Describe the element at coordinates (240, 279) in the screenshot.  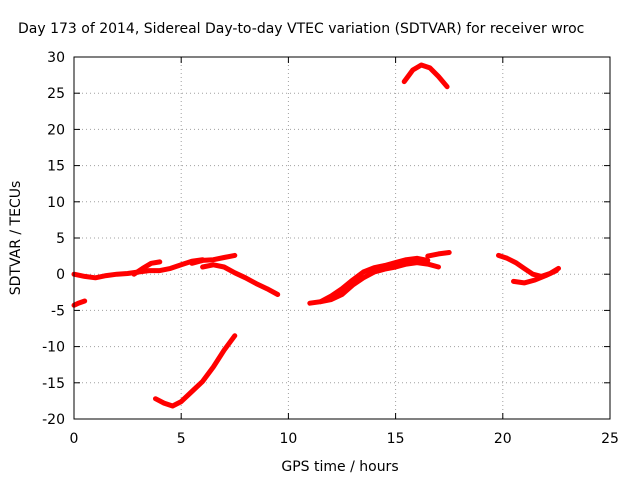
I see `series-line-arc-e` at that location.